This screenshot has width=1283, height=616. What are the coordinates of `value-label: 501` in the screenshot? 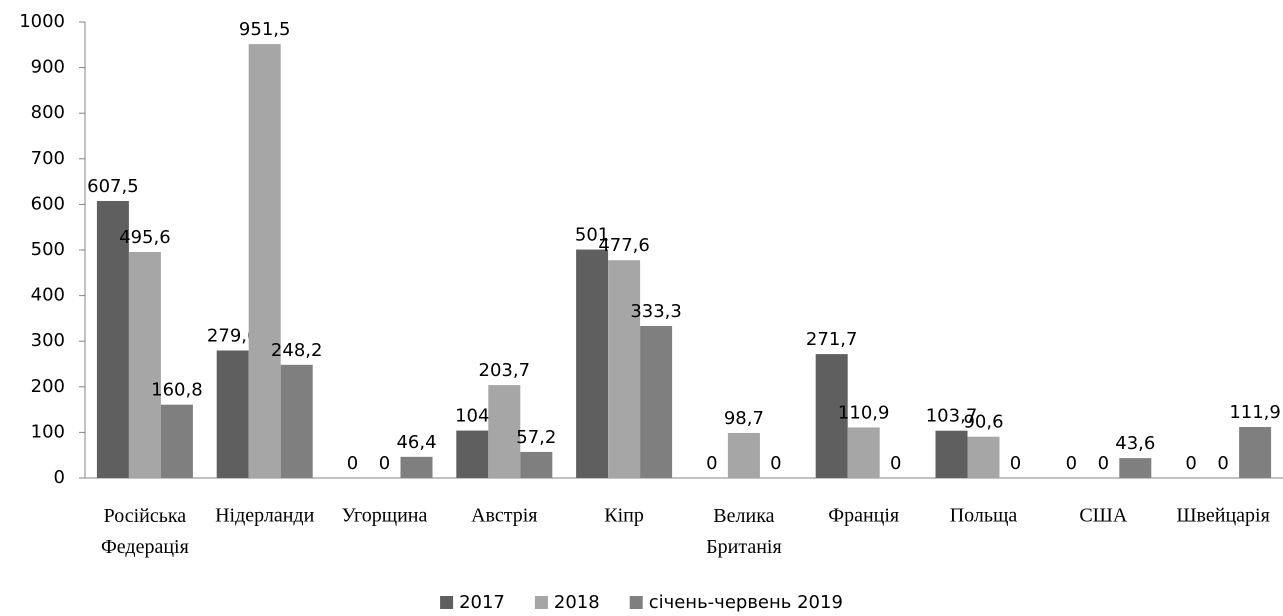 It's located at (592, 235).